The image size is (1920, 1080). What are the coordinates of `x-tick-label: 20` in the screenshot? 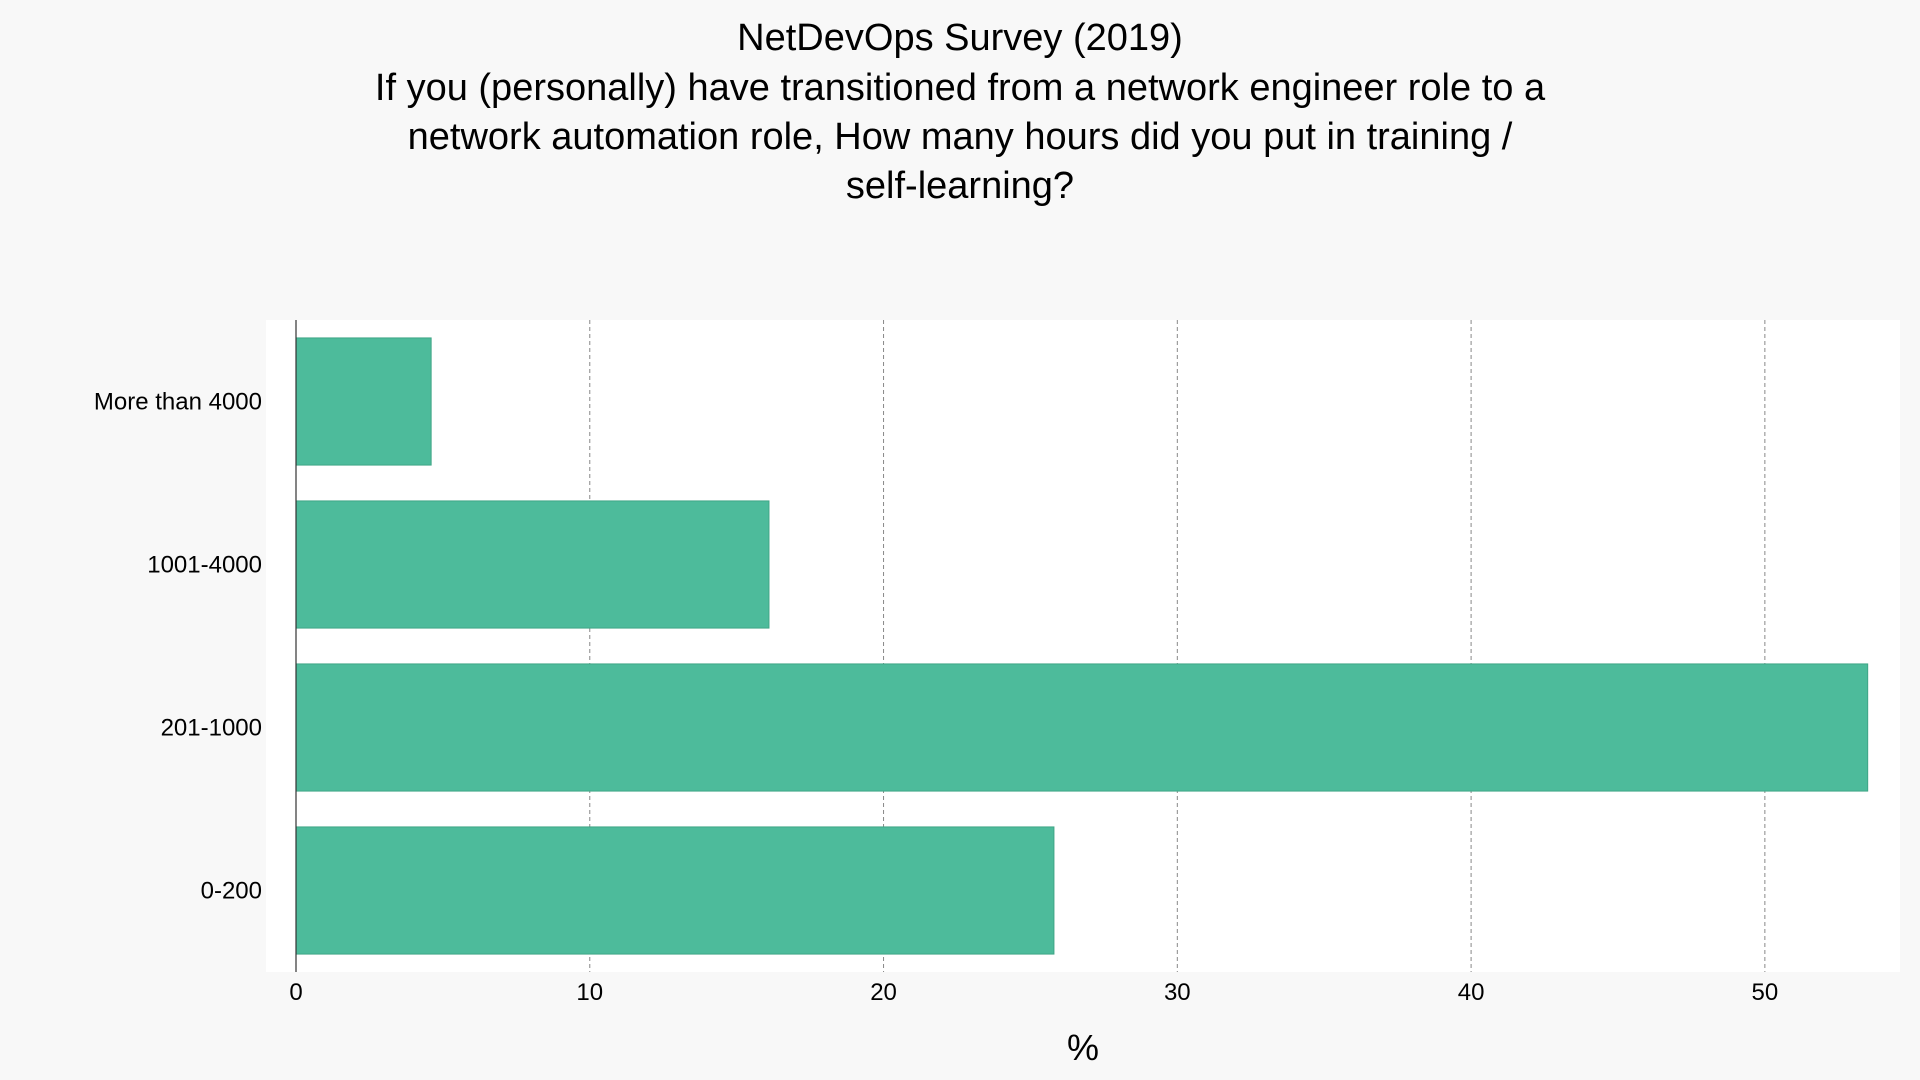 It's located at (883, 992).